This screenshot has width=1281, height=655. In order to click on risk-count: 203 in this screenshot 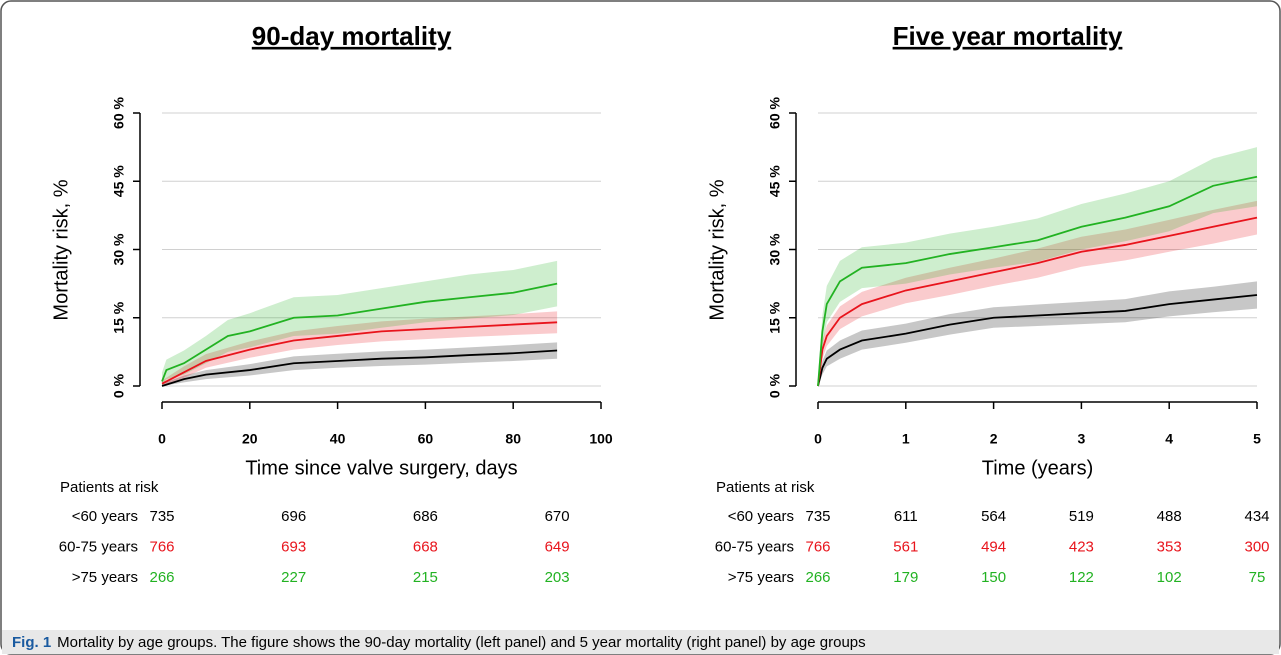, I will do `click(557, 577)`.